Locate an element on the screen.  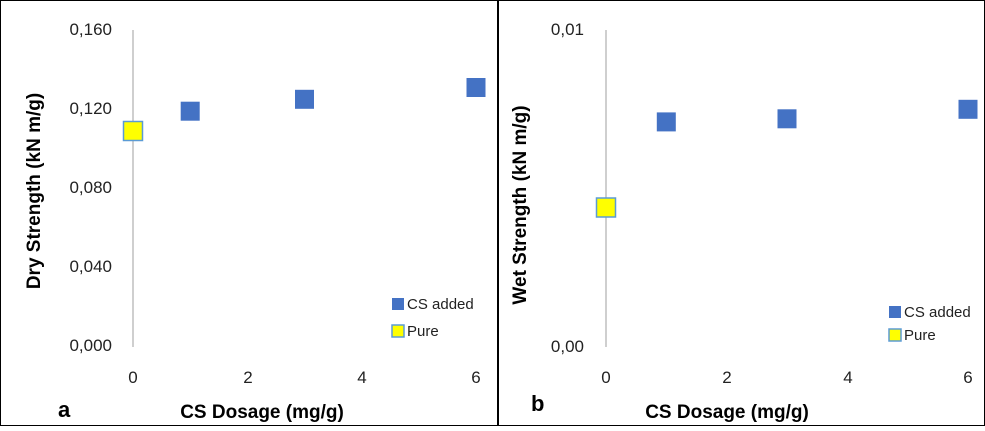
panel-a-x-tick-labels: 0 2 4 6 is located at coordinates (304, 377).